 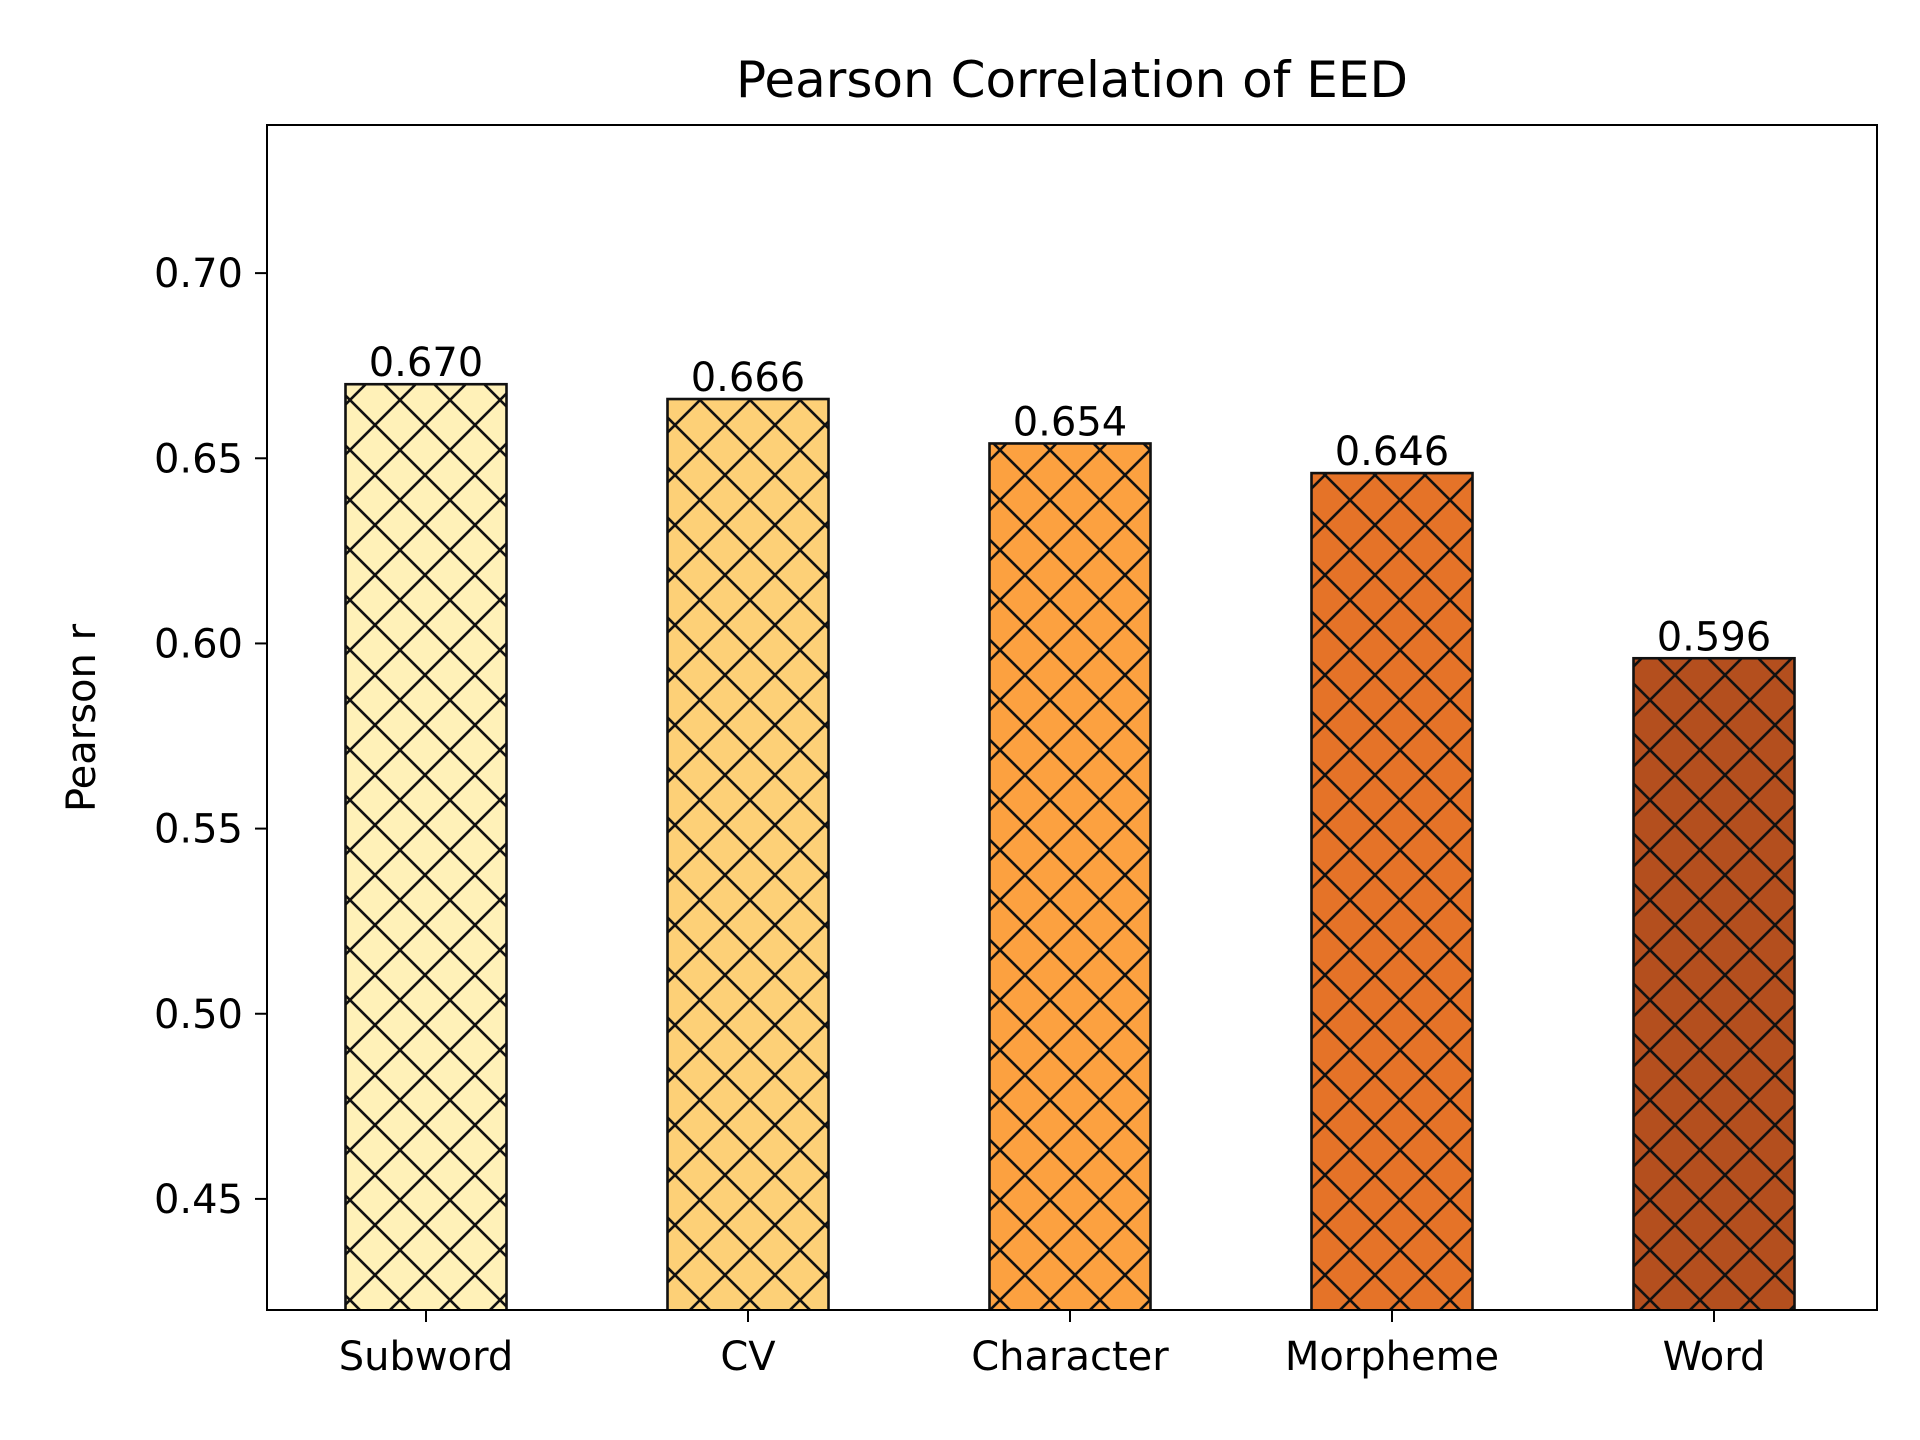 I want to click on data-label: 0.646, so click(x=1392, y=452).